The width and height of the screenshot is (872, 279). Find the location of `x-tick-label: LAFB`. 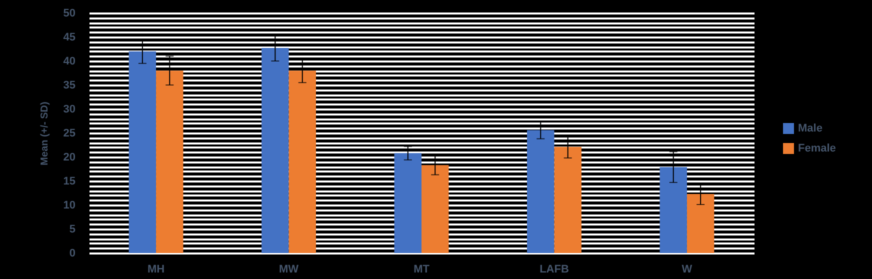

x-tick-label: LAFB is located at coordinates (554, 270).